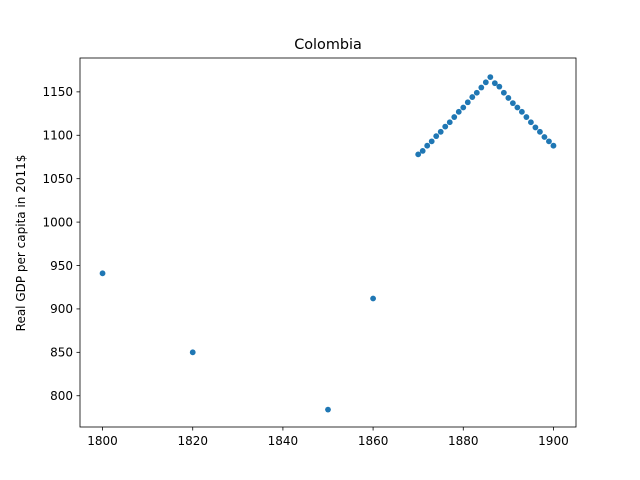 This screenshot has width=640, height=480. Describe the element at coordinates (61, 353) in the screenshot. I see `y-tick-label: 850` at that location.